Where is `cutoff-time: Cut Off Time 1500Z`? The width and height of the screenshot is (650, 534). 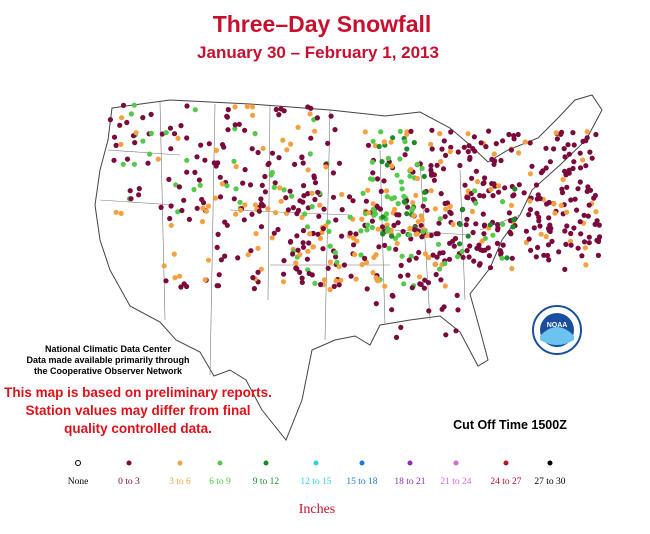
cutoff-time: Cut Off Time 1500Z is located at coordinates (510, 425).